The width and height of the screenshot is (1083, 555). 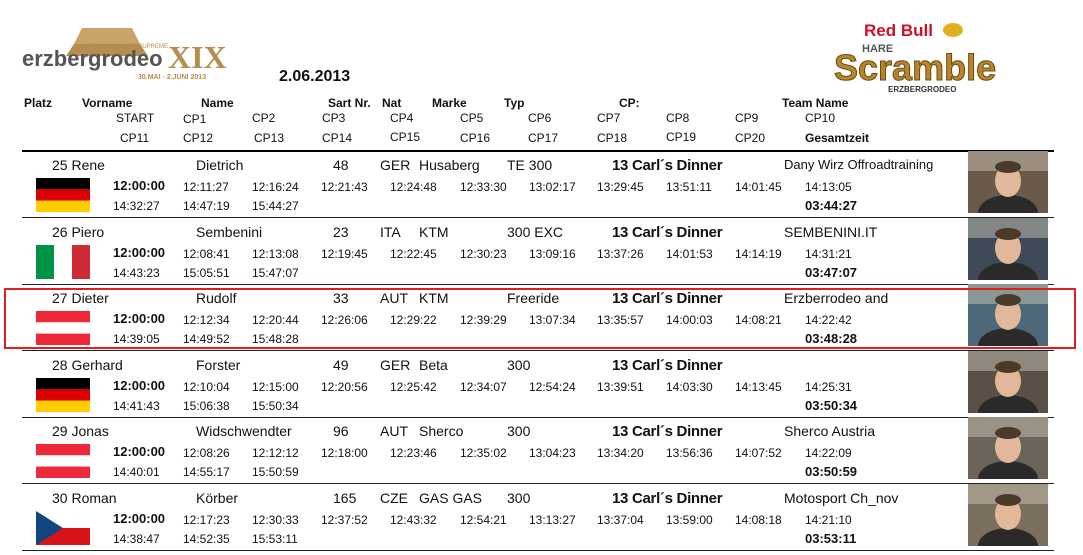 What do you see at coordinates (831, 339) in the screenshot?
I see `total-time: 03:48:28` at bounding box center [831, 339].